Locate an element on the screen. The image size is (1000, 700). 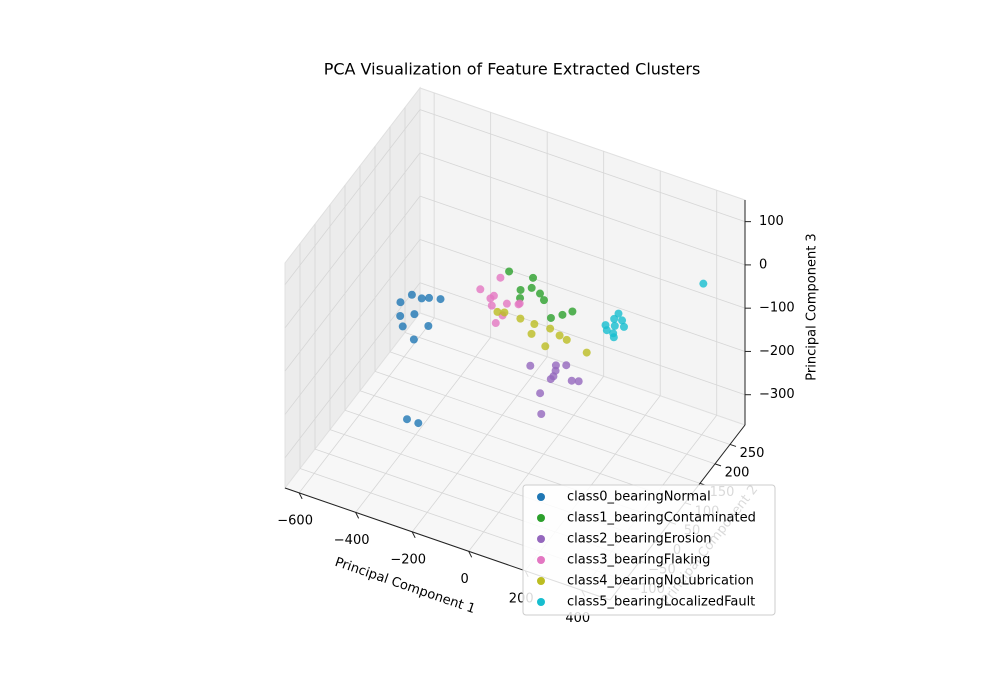
z-tick-label: 100 is located at coordinates (771, 221).